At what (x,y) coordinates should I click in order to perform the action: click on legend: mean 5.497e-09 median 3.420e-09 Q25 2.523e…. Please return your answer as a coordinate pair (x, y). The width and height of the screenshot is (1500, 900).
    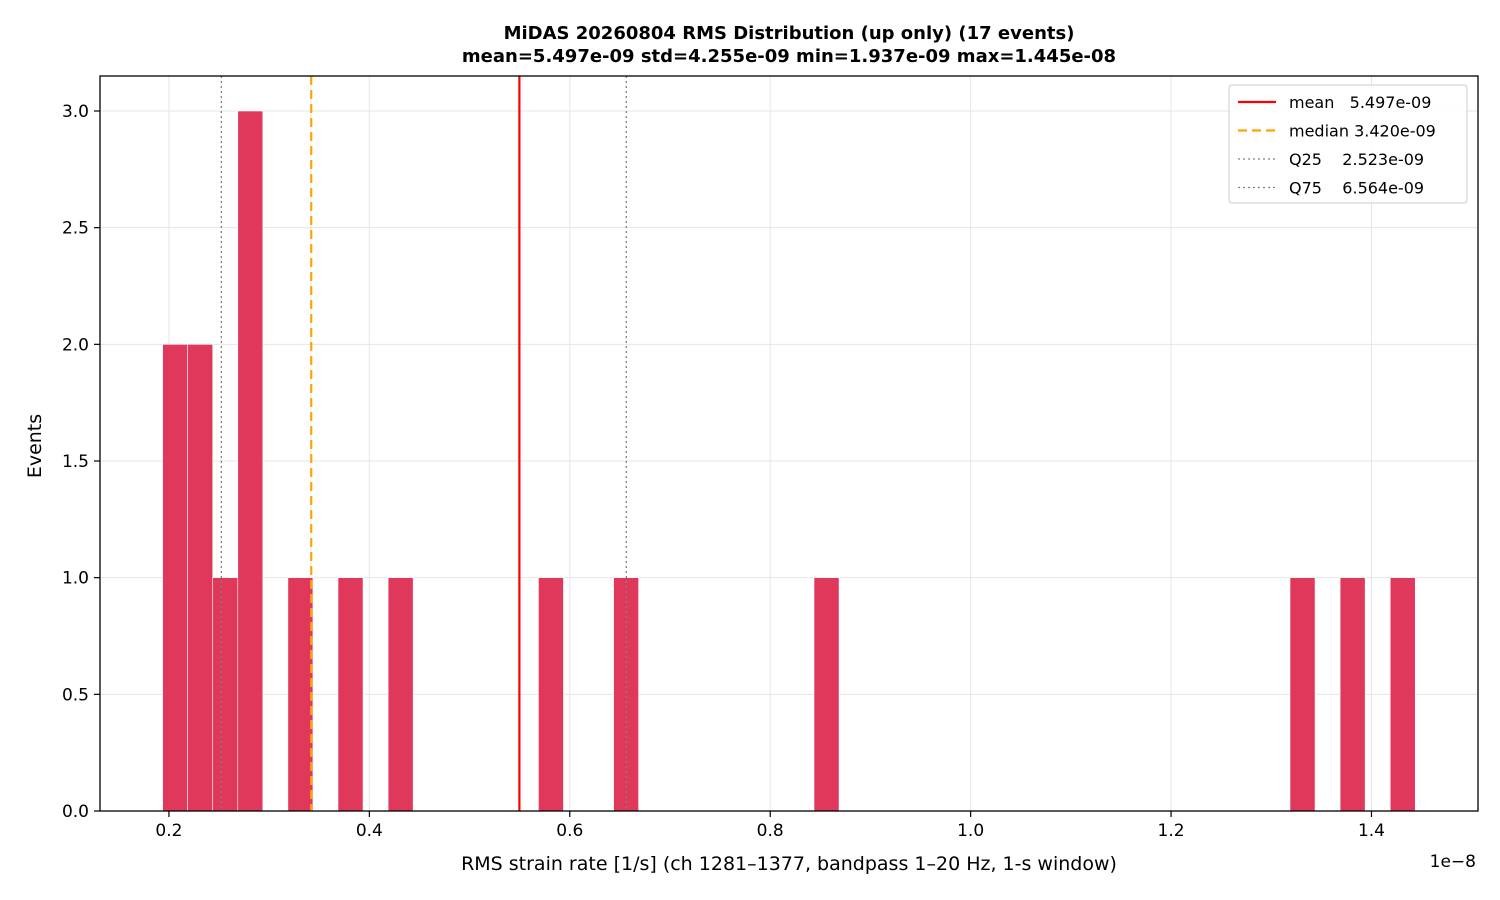
    Looking at the image, I should click on (1348, 144).